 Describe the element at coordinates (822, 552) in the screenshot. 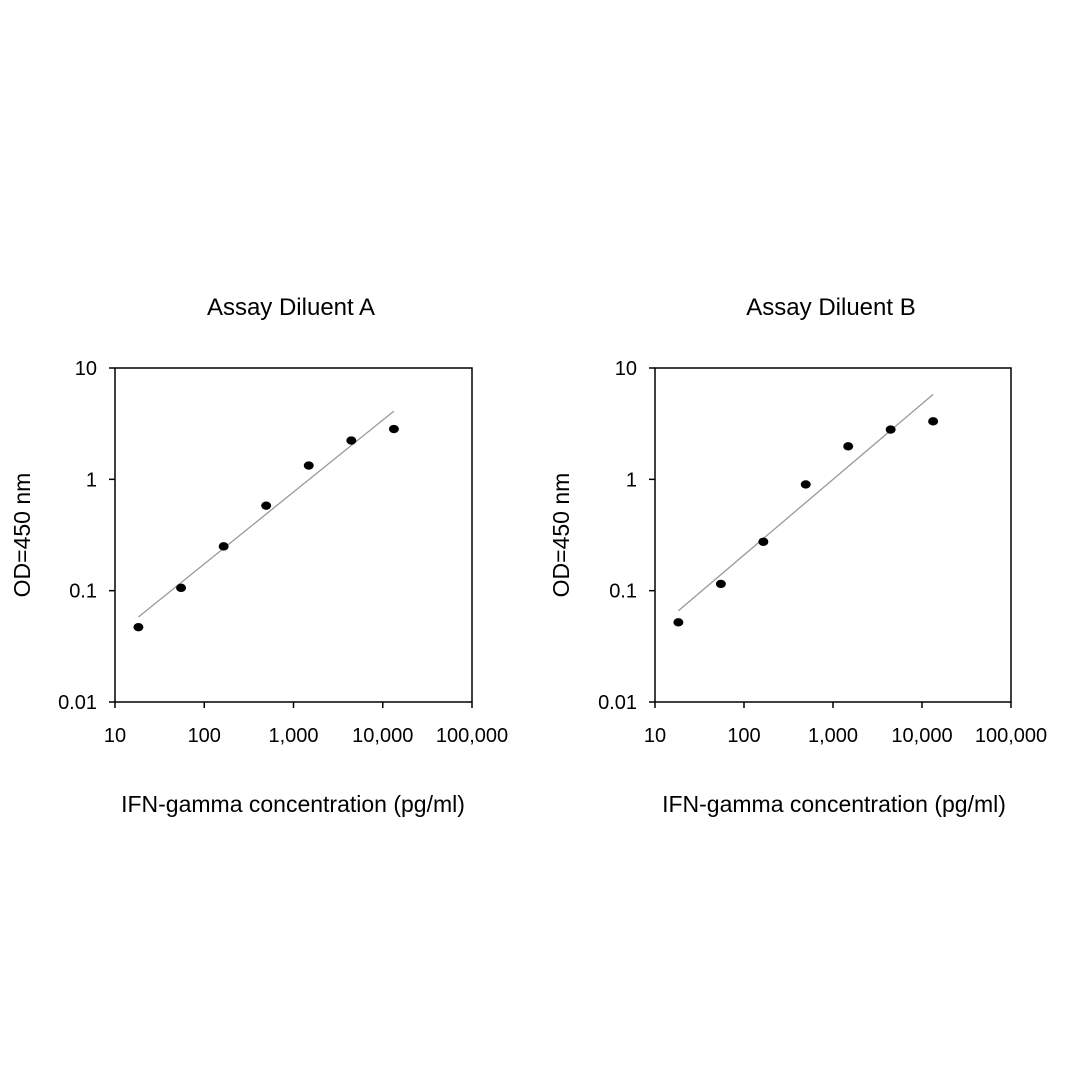

I see `plot-area: 10 100 1,000 10,000 100,000 0.01 0.1 1 10` at that location.